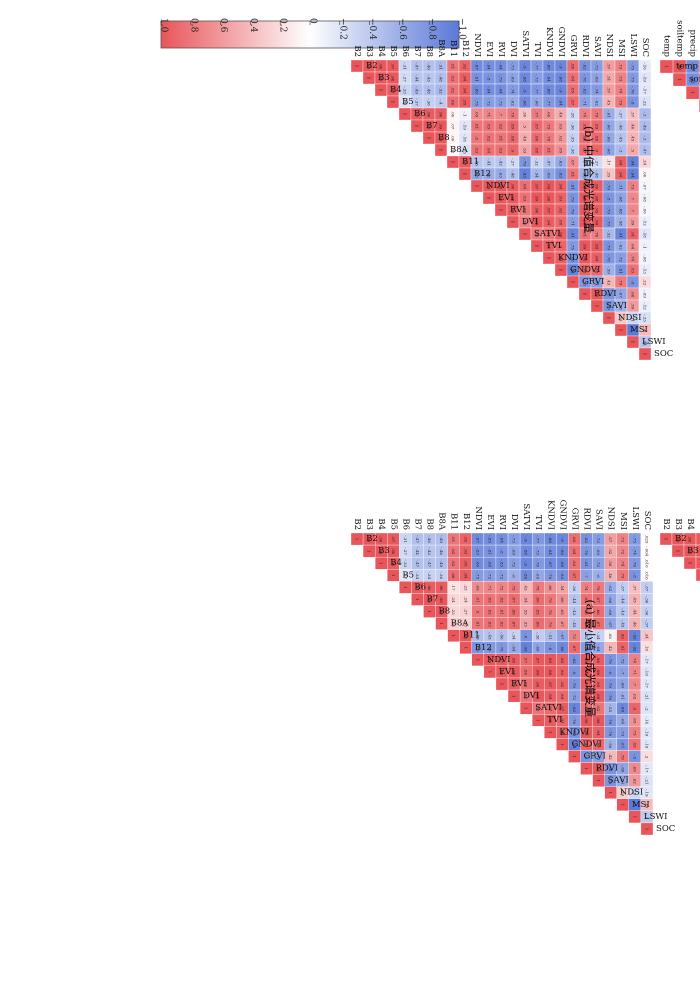 Image resolution: width=700 pixels, height=1001 pixels. Describe the element at coordinates (525, 138) in the screenshot. I see `cell-value: .49` at that location.